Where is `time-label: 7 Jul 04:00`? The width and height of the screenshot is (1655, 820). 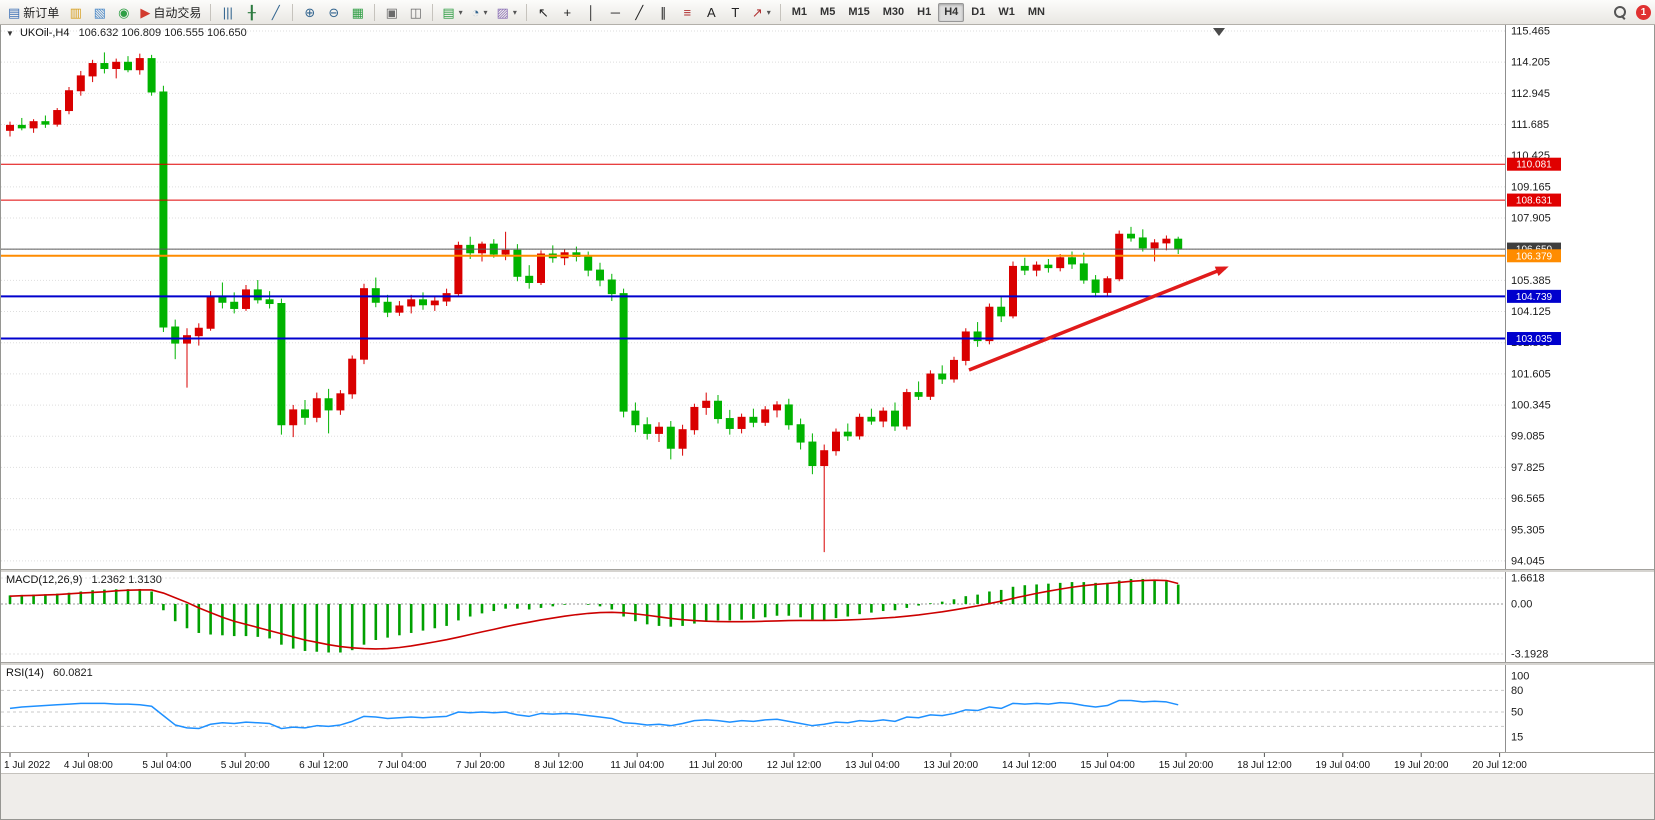
time-label: 7 Jul 04:00 is located at coordinates (402, 765).